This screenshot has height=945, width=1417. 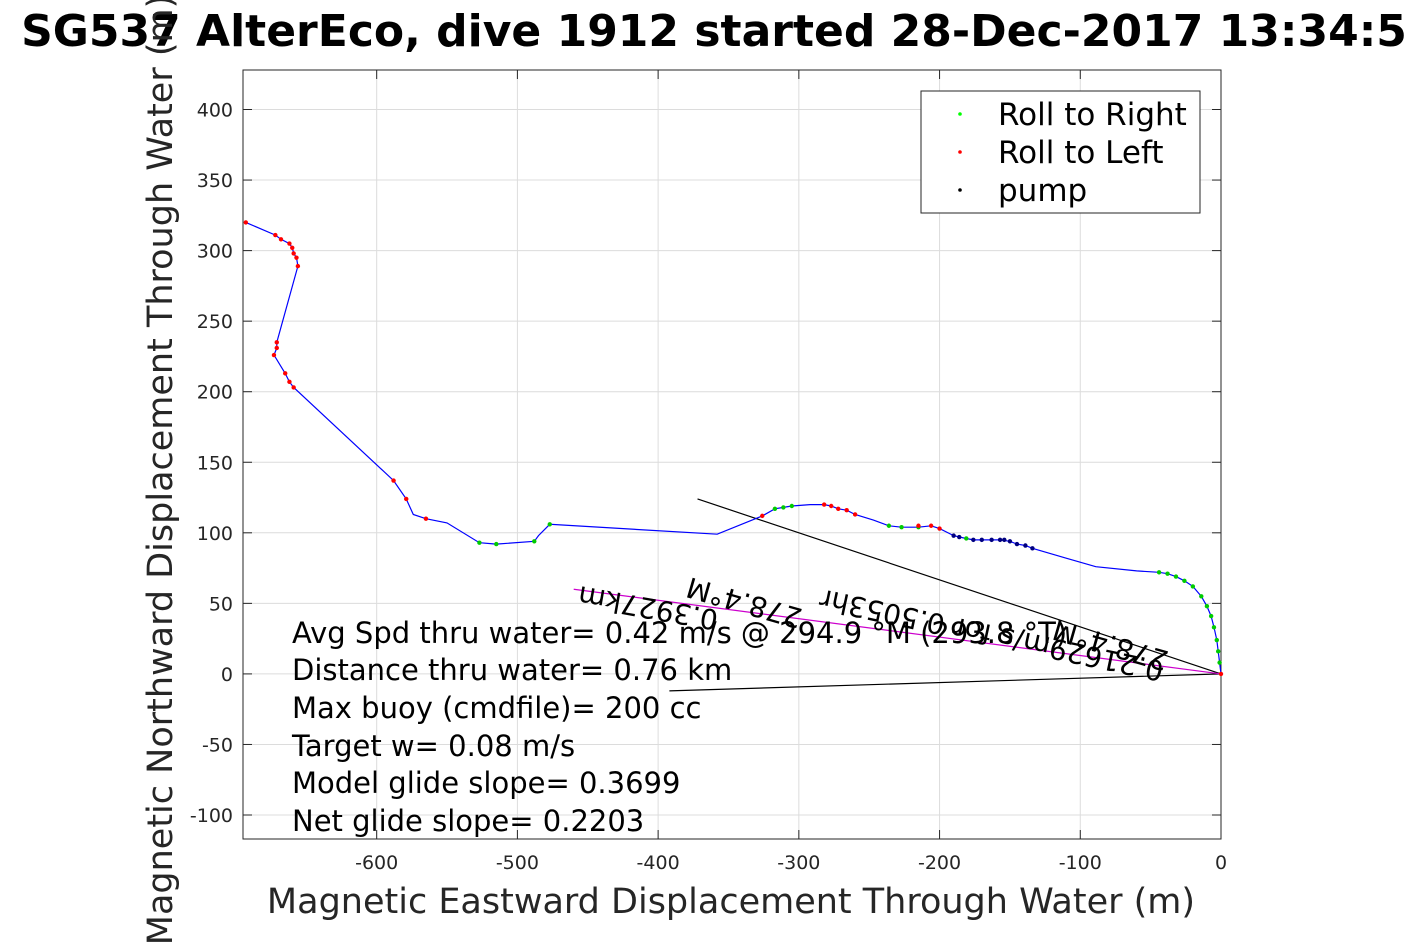 What do you see at coordinates (1042, 191) in the screenshot?
I see `legend-label-pump: pump` at bounding box center [1042, 191].